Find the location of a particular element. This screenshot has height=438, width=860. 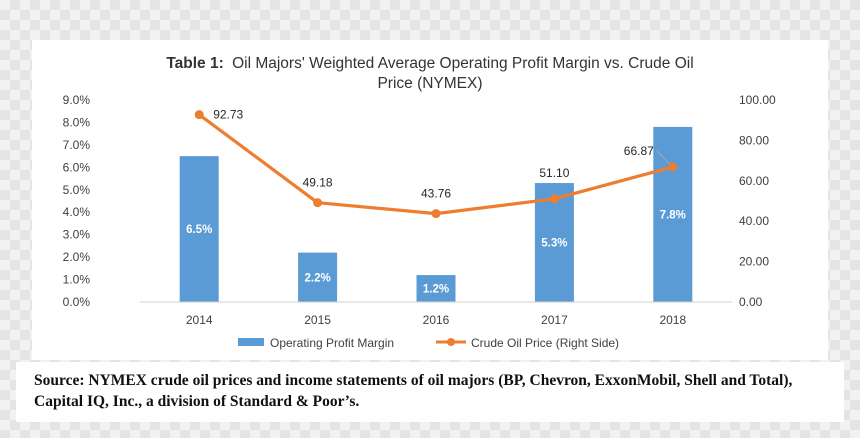

oil-price-point-2015 is located at coordinates (318, 203).